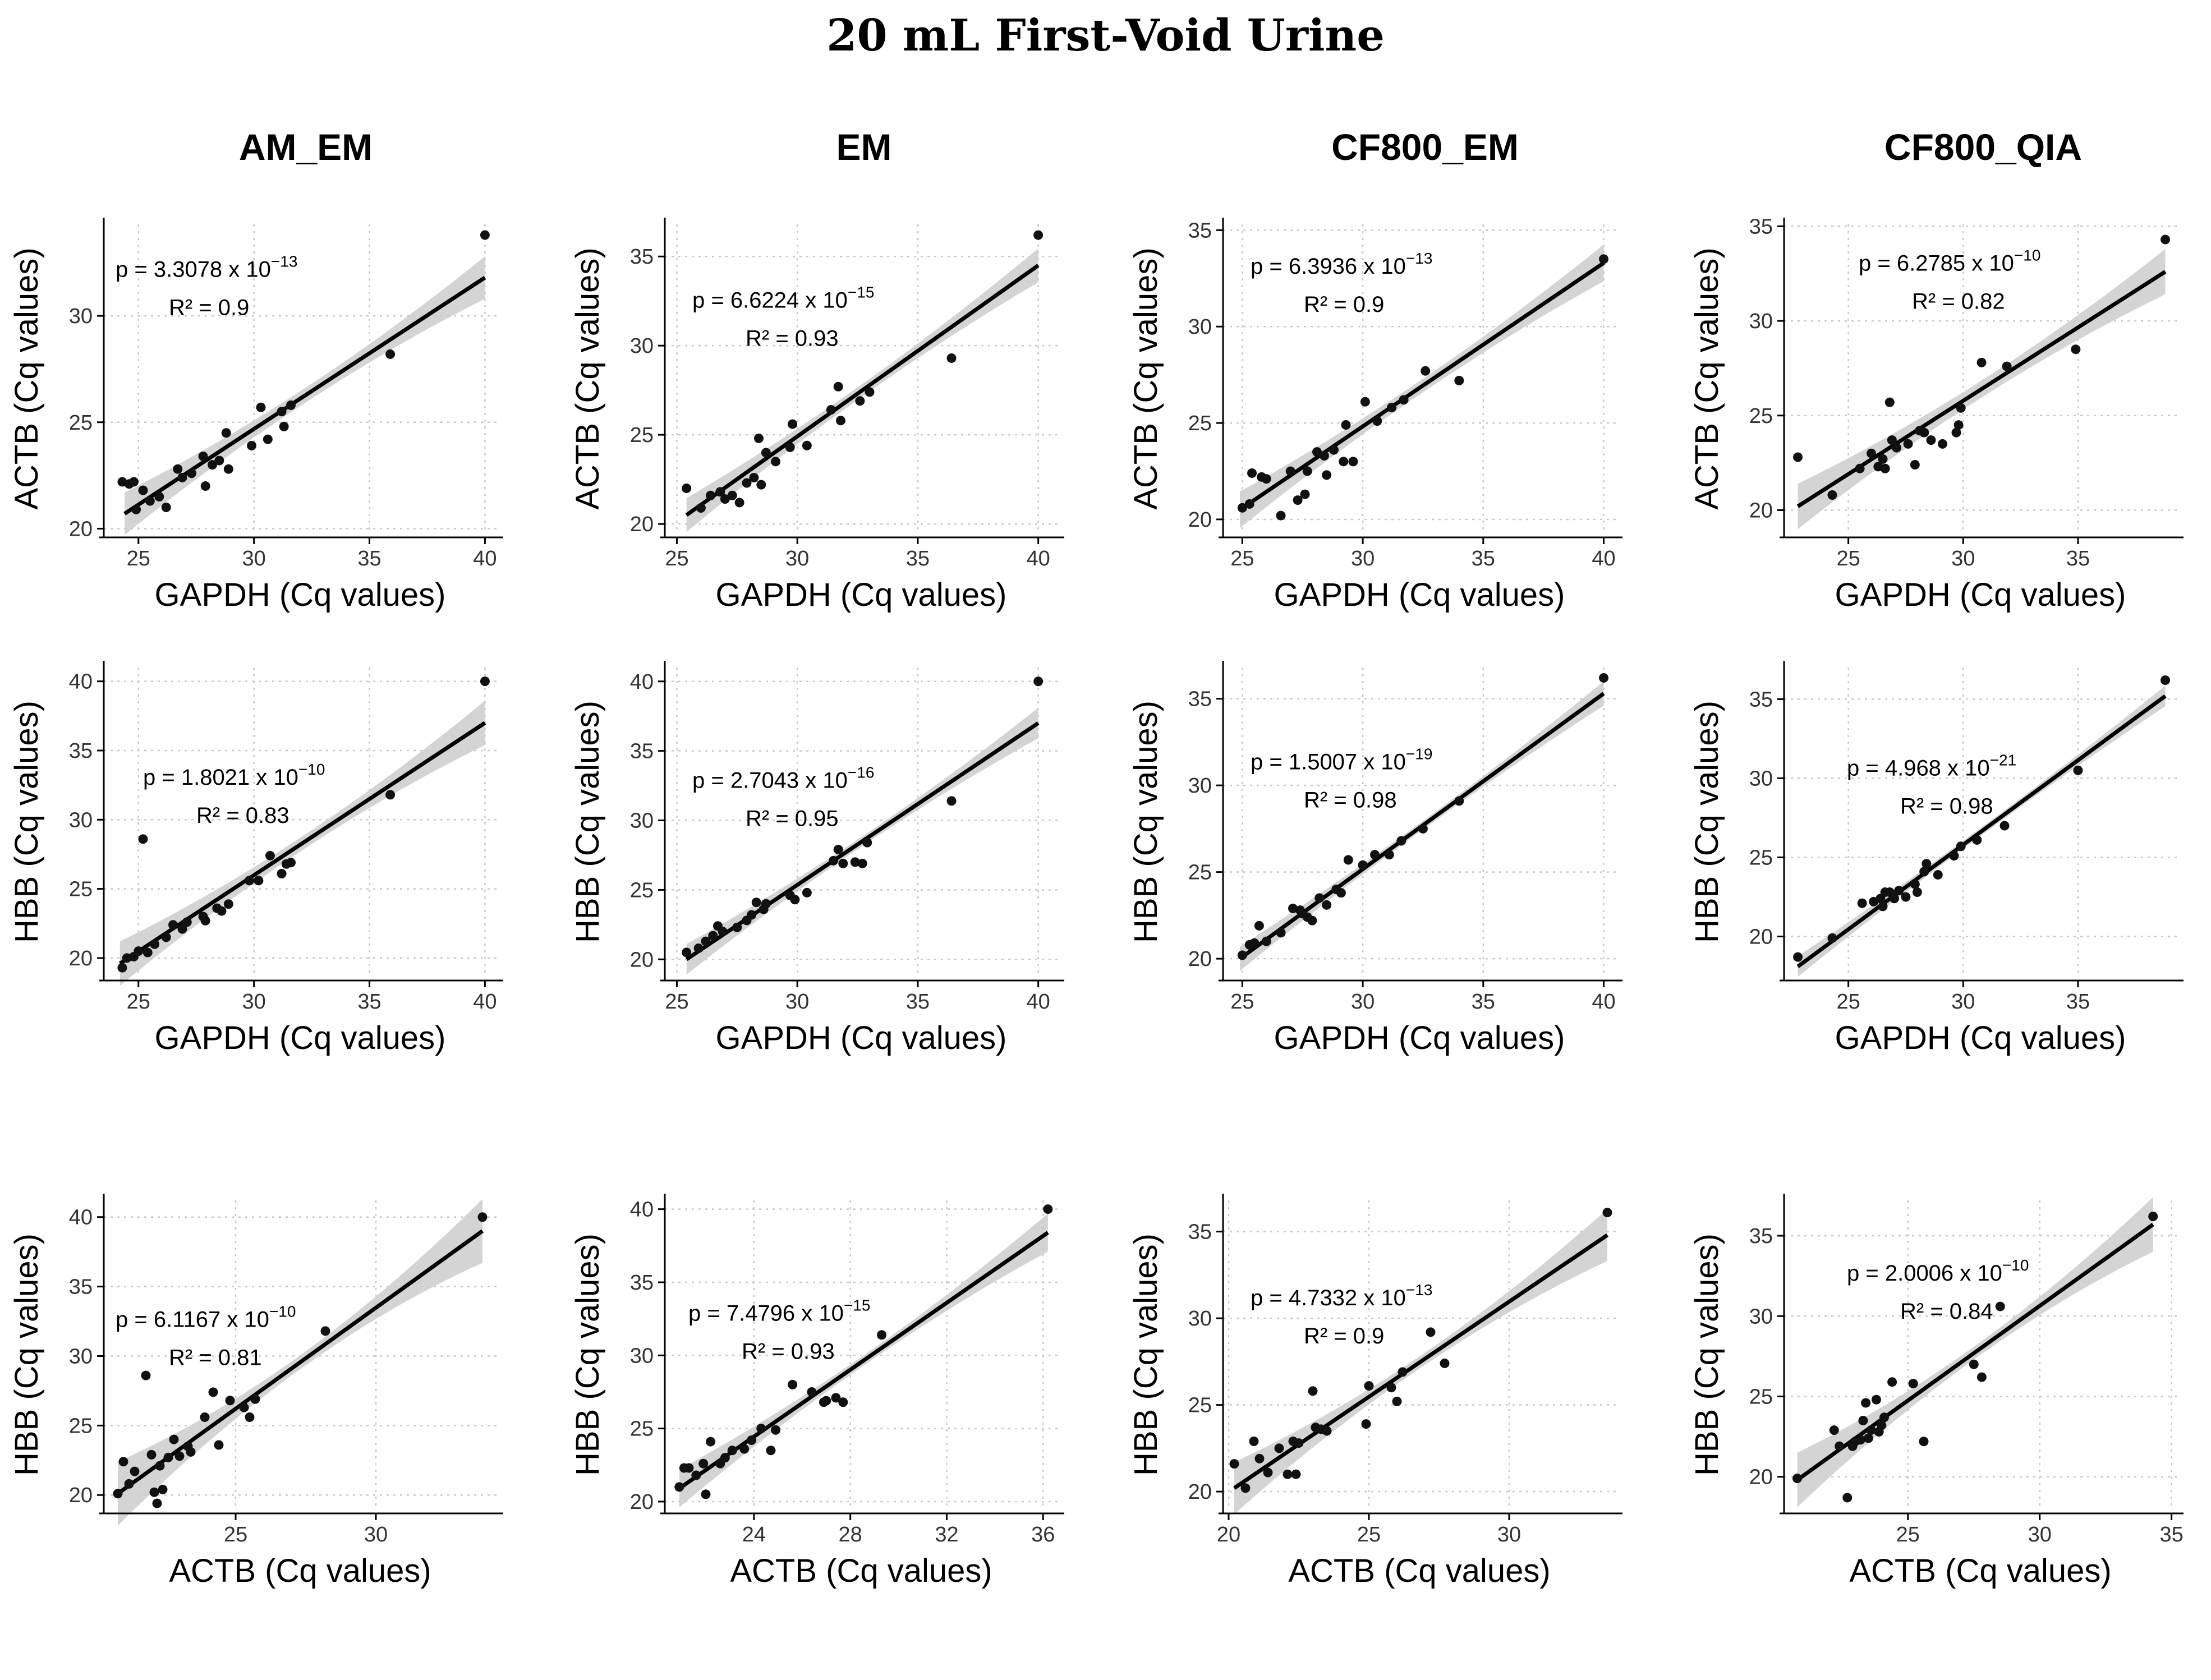  I want to click on p-value-label: p = 6.6224 x 10−15, so click(783, 298).